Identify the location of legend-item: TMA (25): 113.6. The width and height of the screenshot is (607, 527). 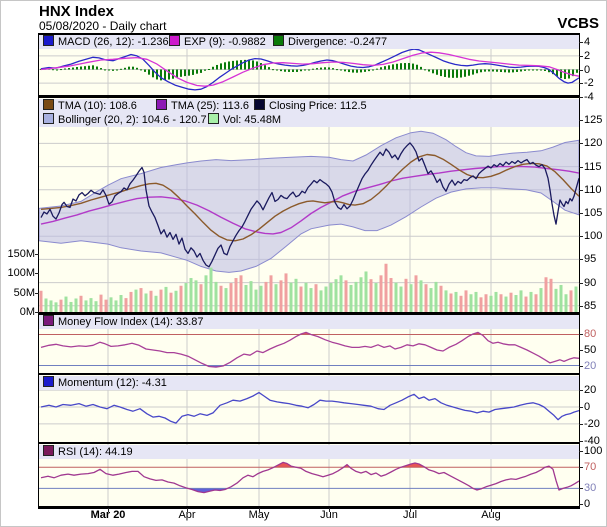
(202, 106).